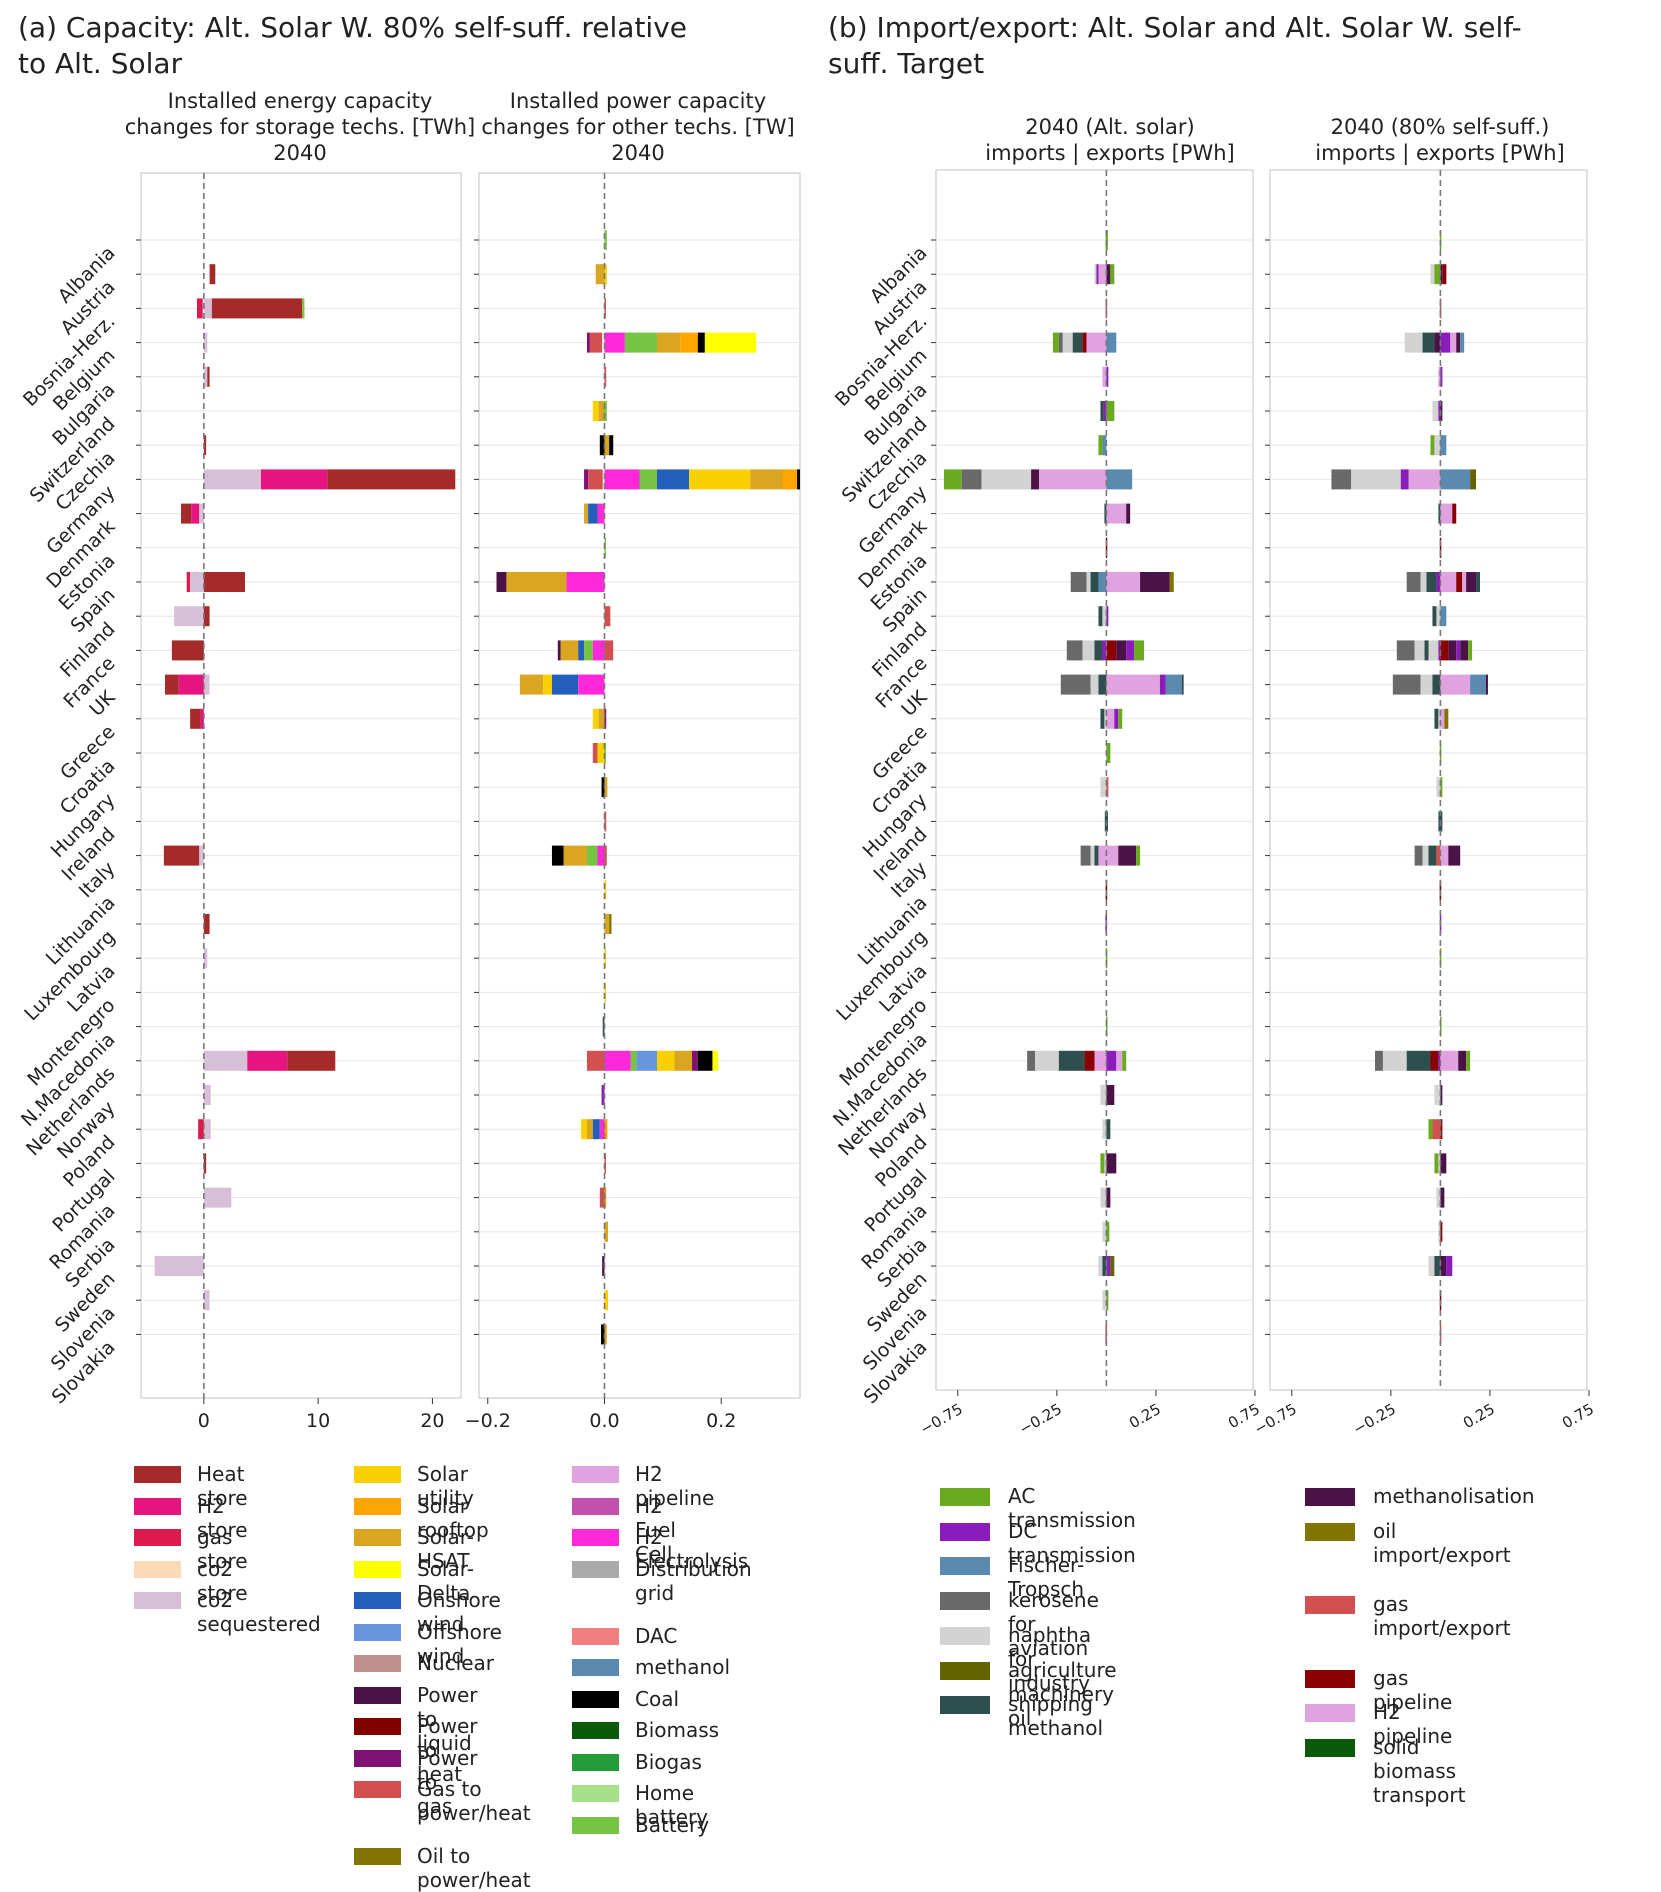  Describe the element at coordinates (428, 1644) in the screenshot. I see `legend-item: Offshore wind` at that location.